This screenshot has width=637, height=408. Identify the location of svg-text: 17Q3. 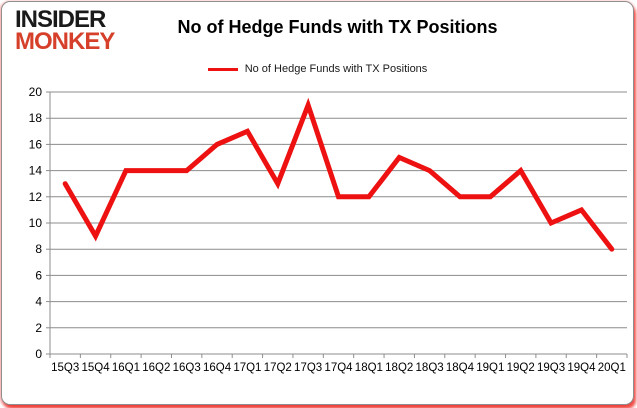
(308, 368).